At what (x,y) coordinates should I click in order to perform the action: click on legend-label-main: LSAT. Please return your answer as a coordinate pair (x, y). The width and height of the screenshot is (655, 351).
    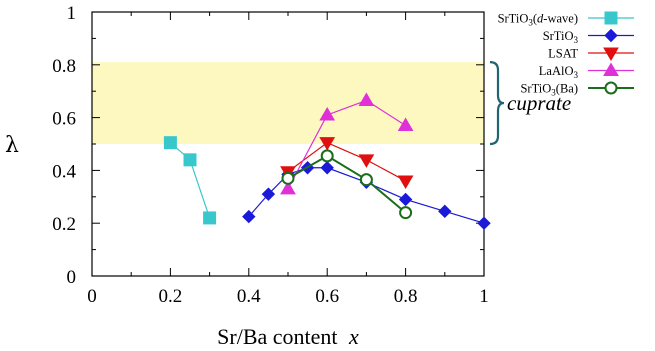
    Looking at the image, I should click on (563, 54).